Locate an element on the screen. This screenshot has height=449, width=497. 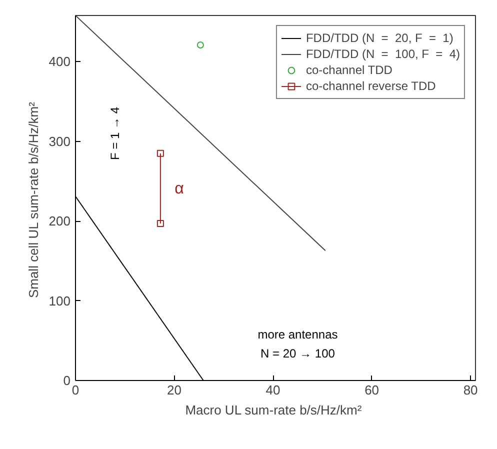
legend-label: co-channel reverse TDD is located at coordinates (371, 86).